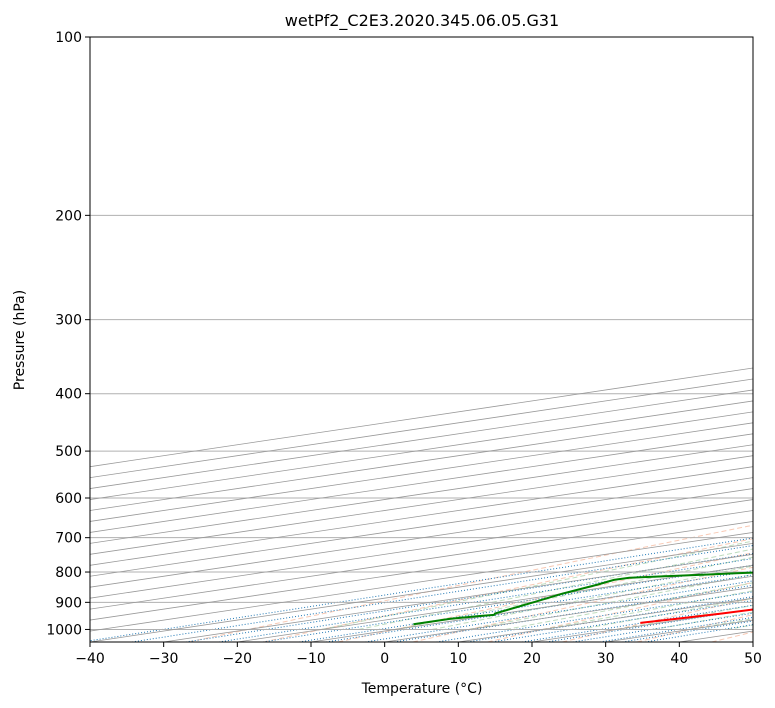 This screenshot has width=775, height=708. I want to click on y-tick-label: 400, so click(68, 395).